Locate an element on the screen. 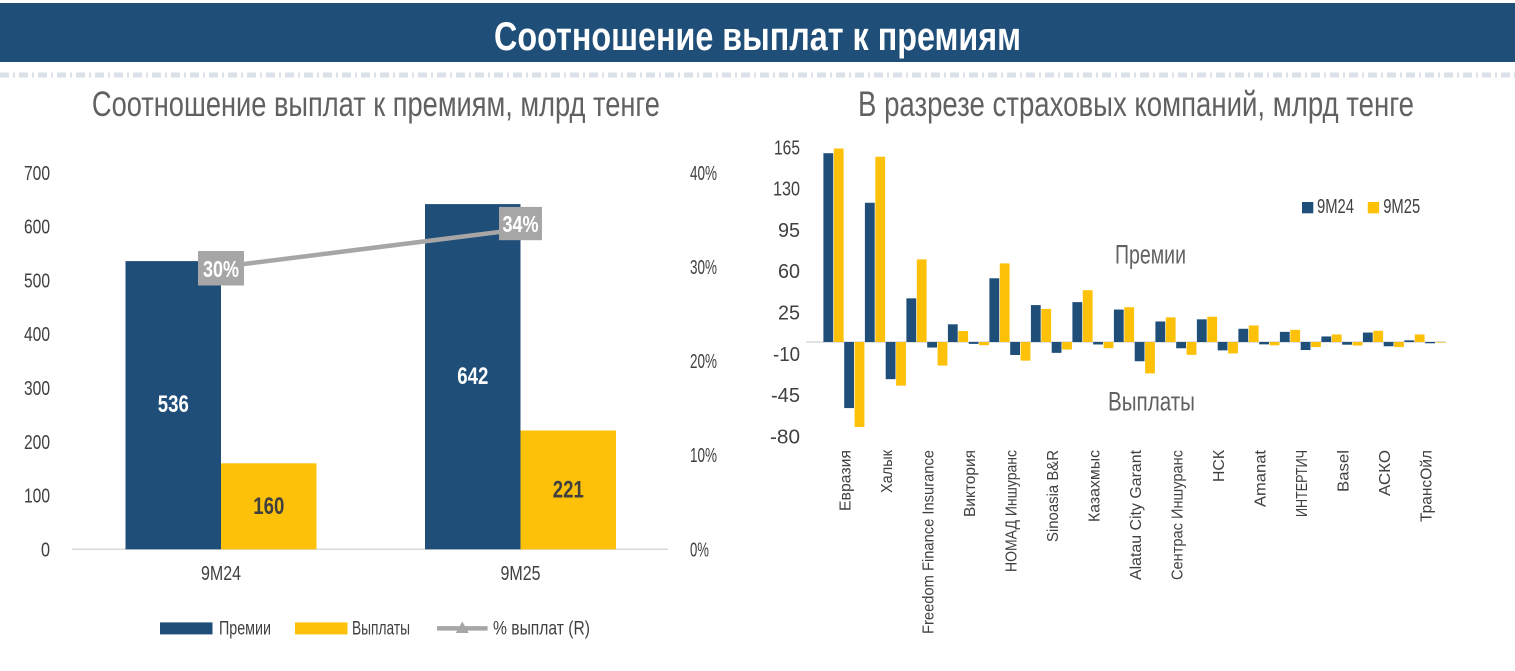  svg-text: -45 is located at coordinates (785, 396).